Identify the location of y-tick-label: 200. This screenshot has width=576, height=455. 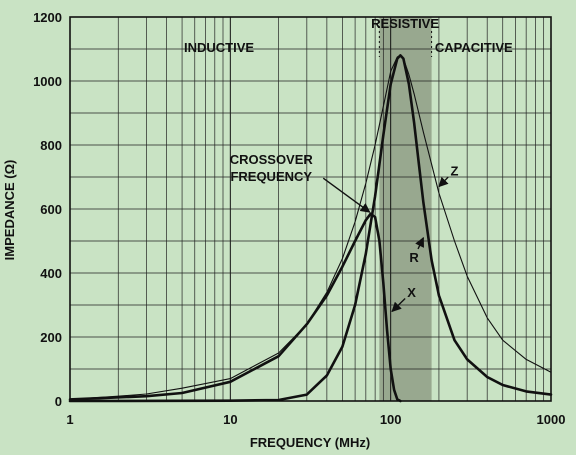
(51, 337).